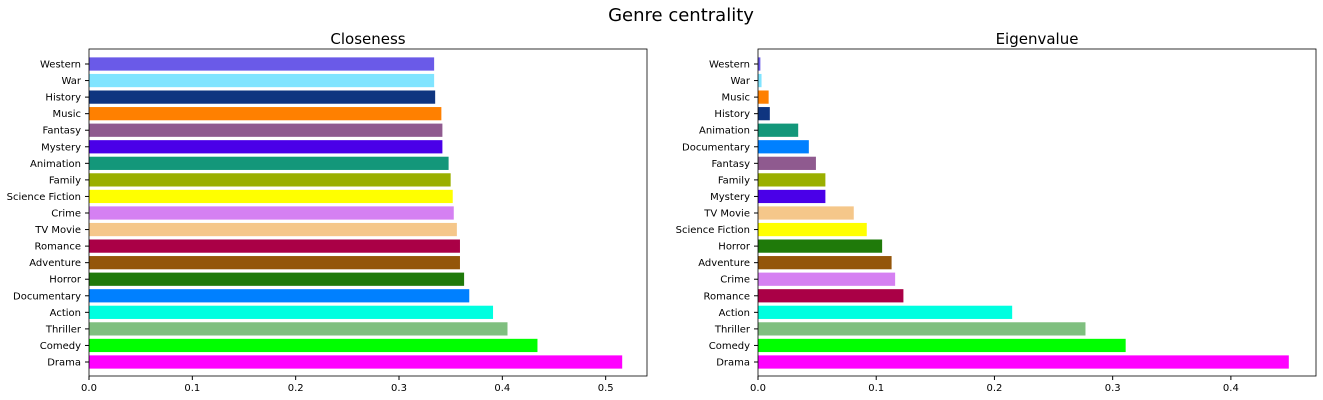 The image size is (1323, 400). I want to click on chart-title: Closeness, so click(367, 39).